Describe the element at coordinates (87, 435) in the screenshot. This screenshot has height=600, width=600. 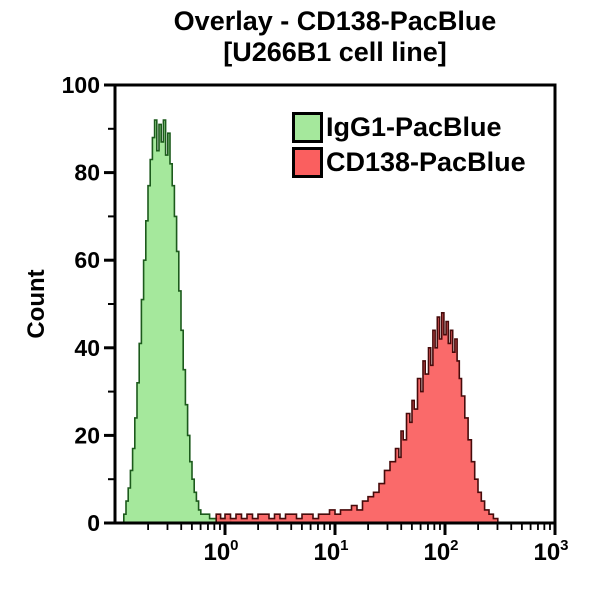
I see `y-tick-label: 20` at that location.